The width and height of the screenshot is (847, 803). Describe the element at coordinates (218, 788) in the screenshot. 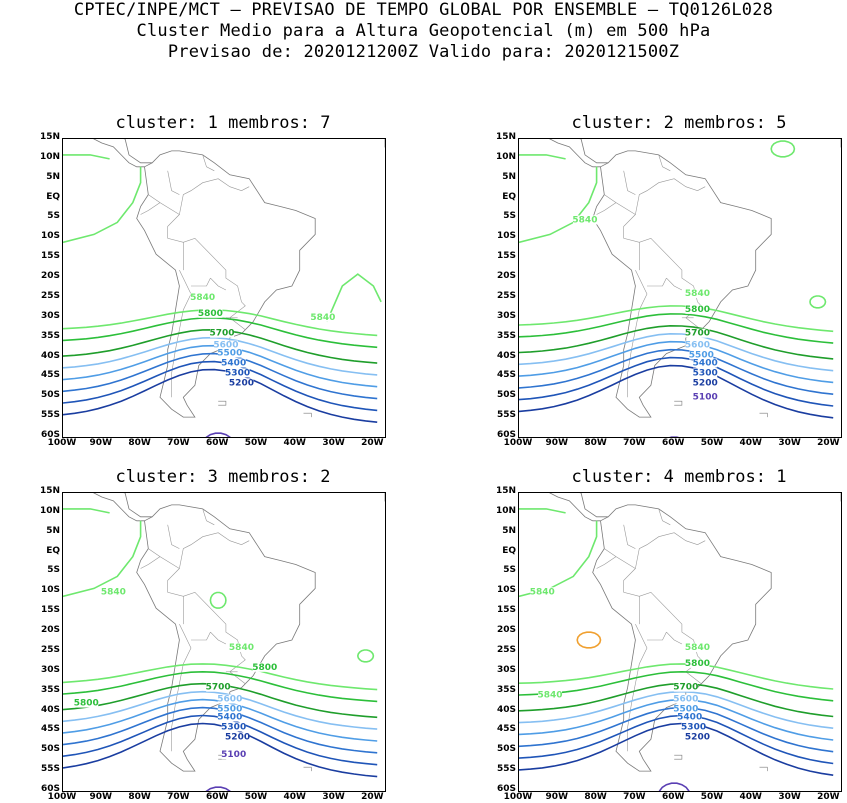

I see `contour-closed-loop` at that location.